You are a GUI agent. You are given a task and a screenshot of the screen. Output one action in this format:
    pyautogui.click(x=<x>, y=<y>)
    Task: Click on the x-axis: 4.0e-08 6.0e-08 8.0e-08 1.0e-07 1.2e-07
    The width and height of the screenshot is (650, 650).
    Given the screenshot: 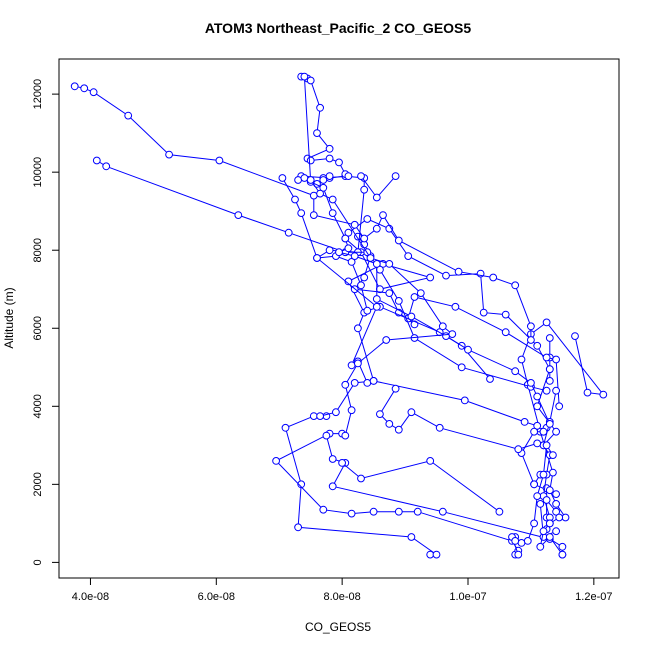 What is the action you would take?
    pyautogui.click(x=342, y=590)
    